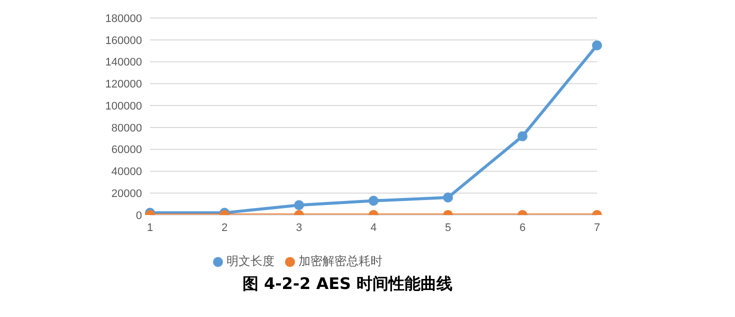 The image size is (735, 317). What do you see at coordinates (126, 128) in the screenshot?
I see `y-tick-label: 80000` at bounding box center [126, 128].